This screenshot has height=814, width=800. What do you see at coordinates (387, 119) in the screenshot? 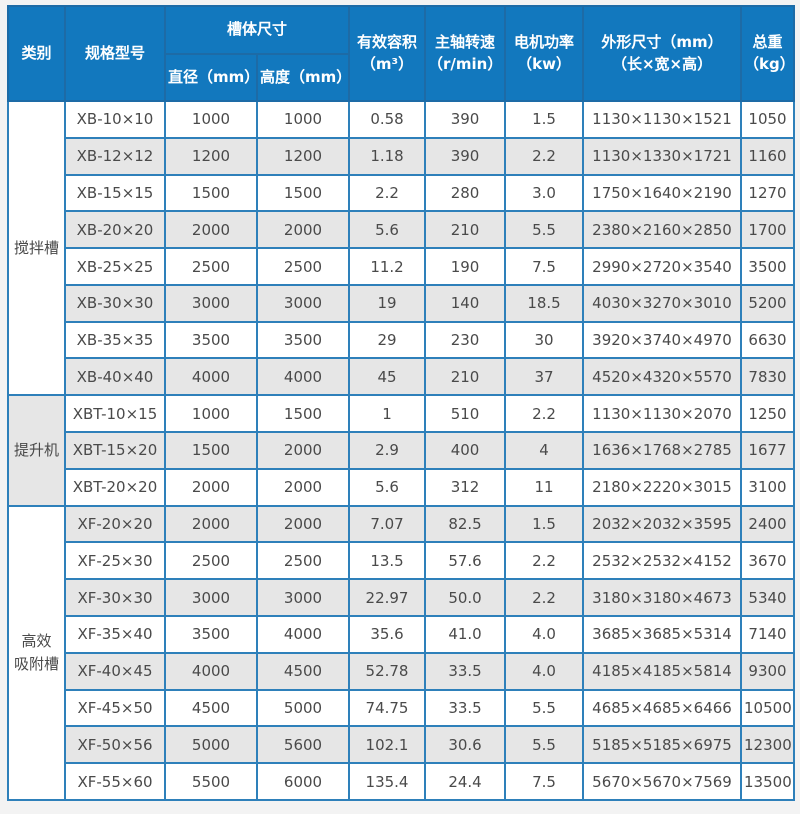
I see `cell-volume: 0.58` at bounding box center [387, 119].